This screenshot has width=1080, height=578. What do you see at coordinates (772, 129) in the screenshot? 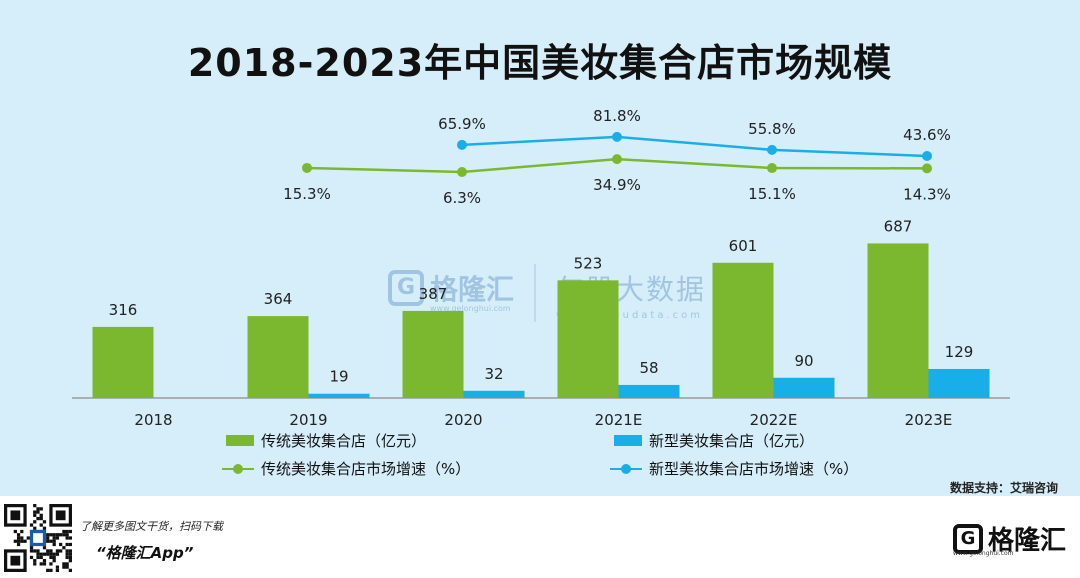
I see `label-new-growth-2022E: 55.8%` at bounding box center [772, 129].